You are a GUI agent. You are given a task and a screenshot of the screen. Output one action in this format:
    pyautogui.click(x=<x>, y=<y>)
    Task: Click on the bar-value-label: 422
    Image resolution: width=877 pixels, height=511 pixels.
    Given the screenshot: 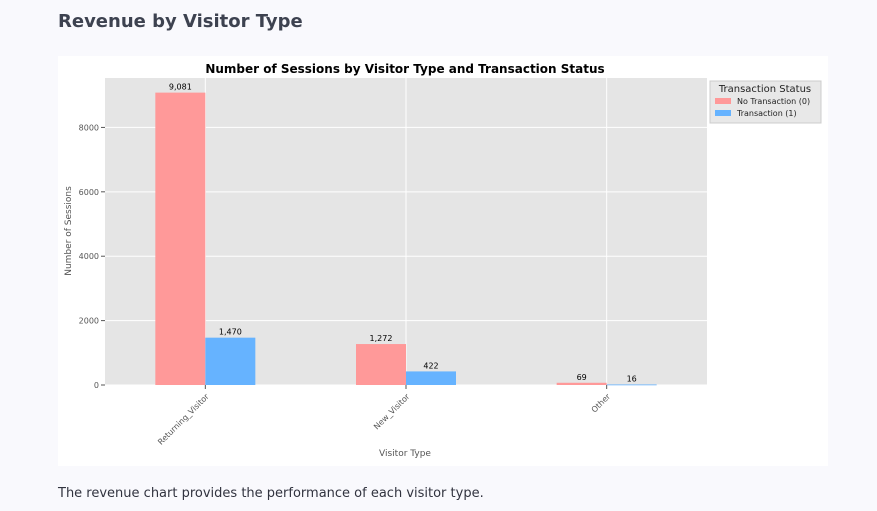 What is the action you would take?
    pyautogui.click(x=430, y=365)
    